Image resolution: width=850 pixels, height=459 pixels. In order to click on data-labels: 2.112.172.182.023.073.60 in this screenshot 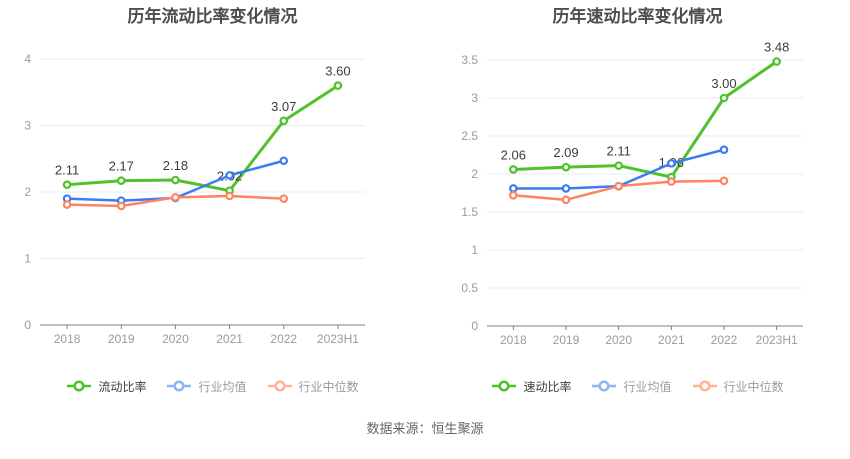, I will do `click(203, 124)`.